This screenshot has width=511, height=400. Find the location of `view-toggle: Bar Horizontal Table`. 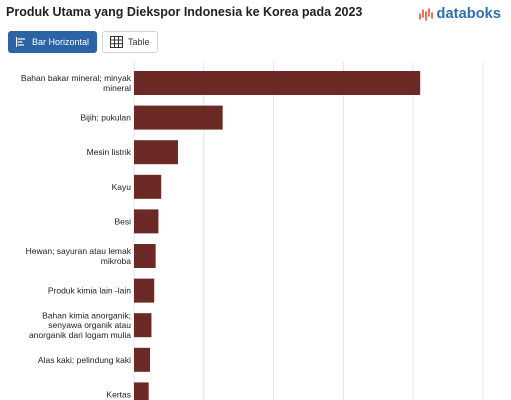

view-toggle: Bar Horizontal Table is located at coordinates (83, 42).